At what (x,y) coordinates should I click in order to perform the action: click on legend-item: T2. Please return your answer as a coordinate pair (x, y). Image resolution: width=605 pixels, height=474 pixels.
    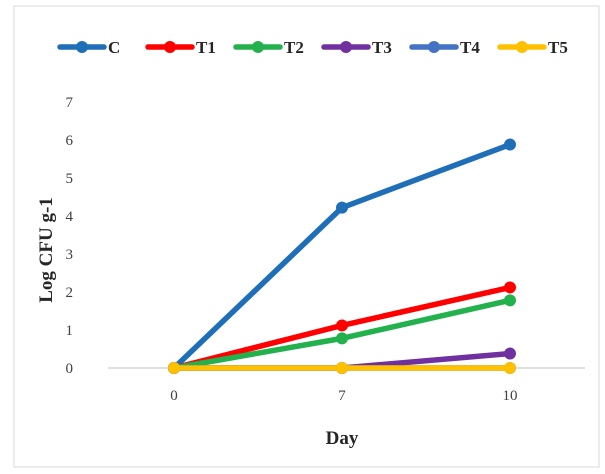
    Looking at the image, I should click on (268, 47).